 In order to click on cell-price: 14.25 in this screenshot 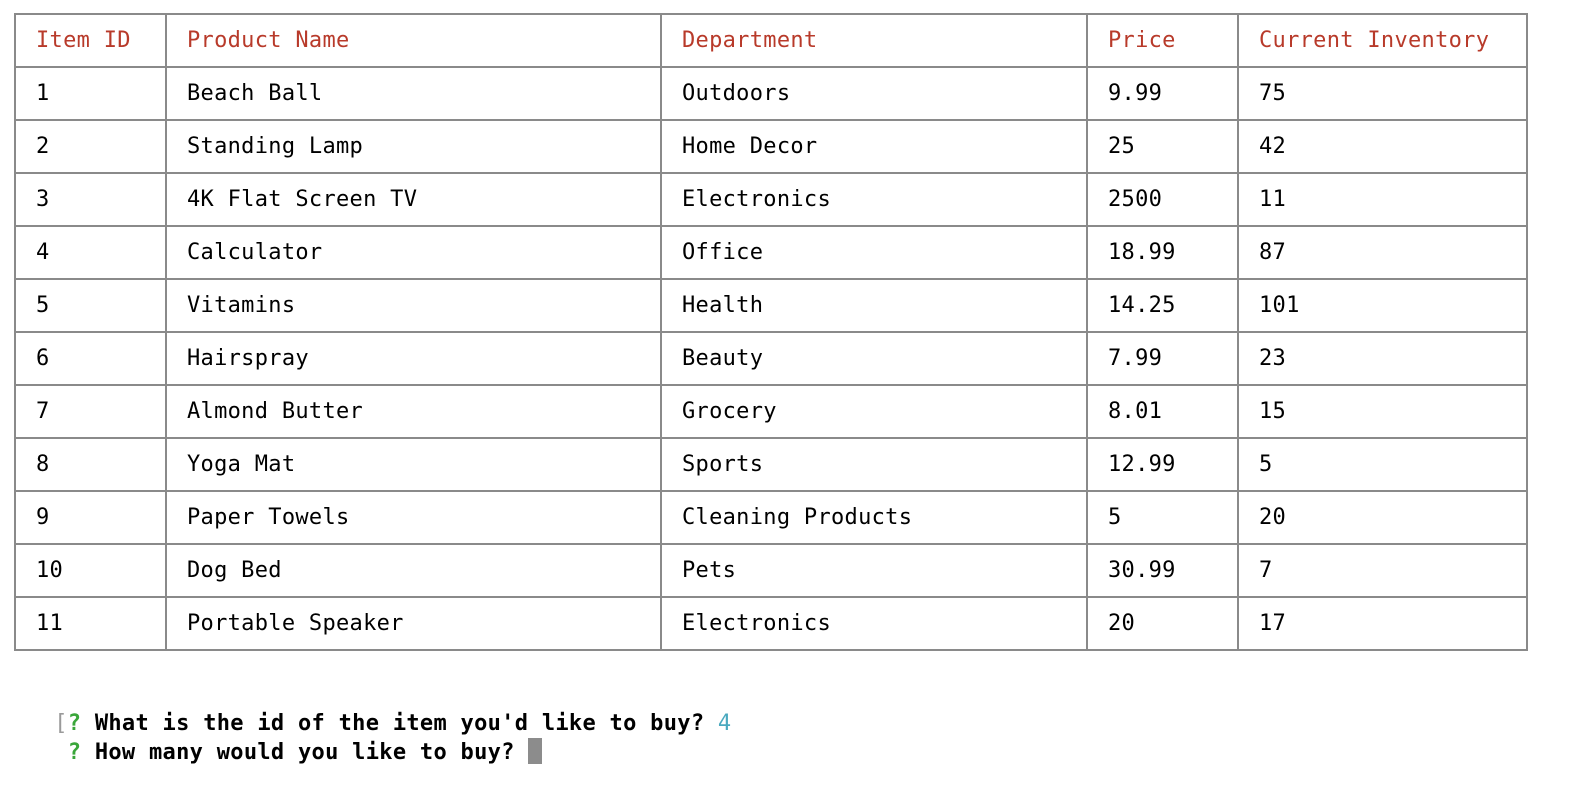, I will do `click(1162, 305)`.